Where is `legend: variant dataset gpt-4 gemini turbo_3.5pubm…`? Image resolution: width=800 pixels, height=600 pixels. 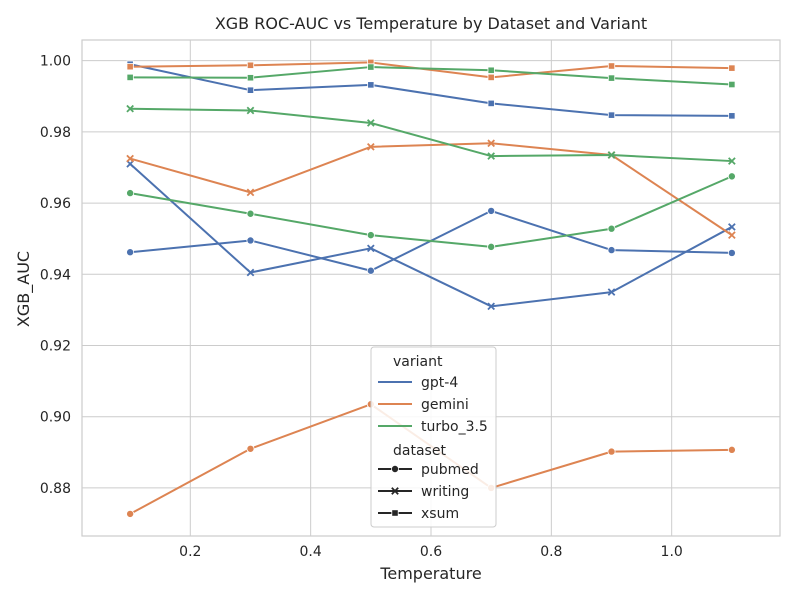
legend: variant dataset gpt-4 gemini turbo_3.5pubm… is located at coordinates (433, 437).